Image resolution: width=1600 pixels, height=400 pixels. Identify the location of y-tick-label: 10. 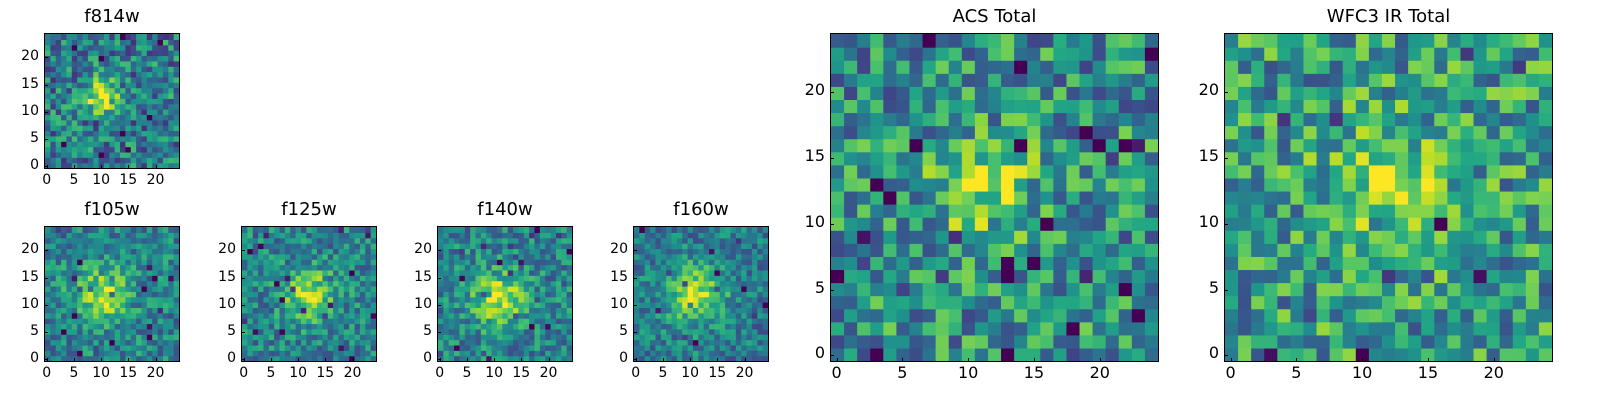
(814, 221).